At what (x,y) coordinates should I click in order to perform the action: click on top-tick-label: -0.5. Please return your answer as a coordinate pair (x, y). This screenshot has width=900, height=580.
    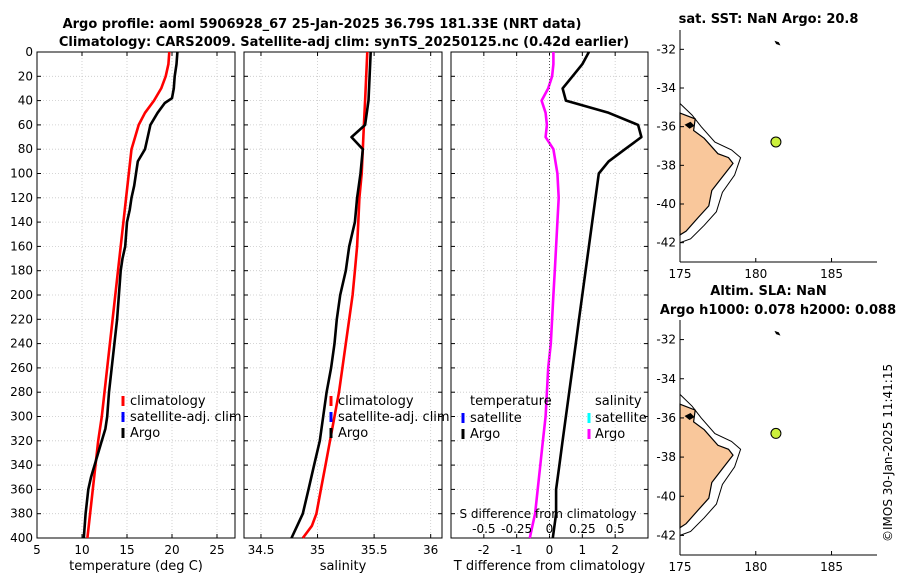
    Looking at the image, I should click on (483, 529).